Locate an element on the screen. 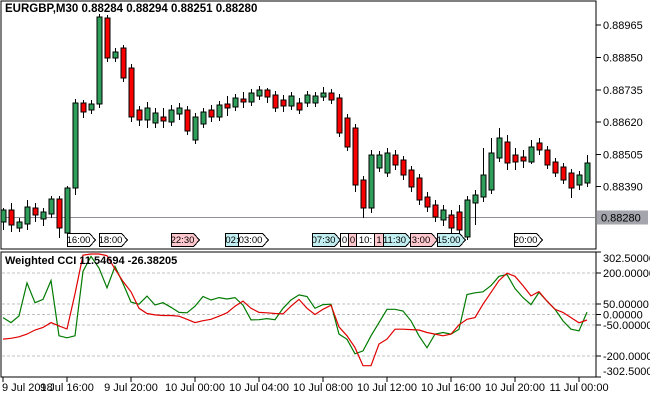 The image size is (650, 400). time-tag-label: 02: is located at coordinates (231, 240).